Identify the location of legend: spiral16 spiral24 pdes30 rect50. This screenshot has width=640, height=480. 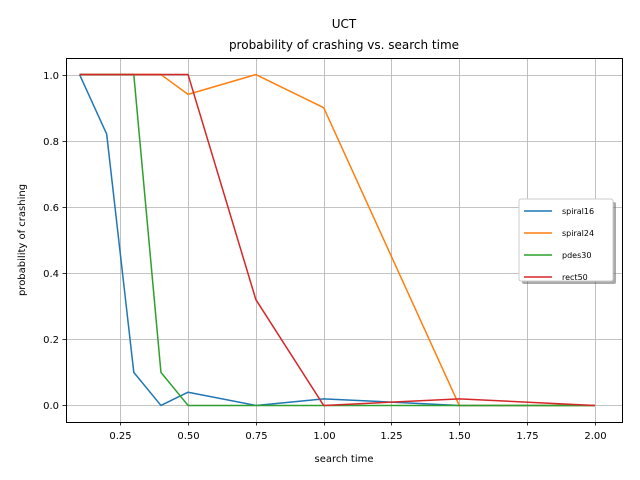
(567, 241).